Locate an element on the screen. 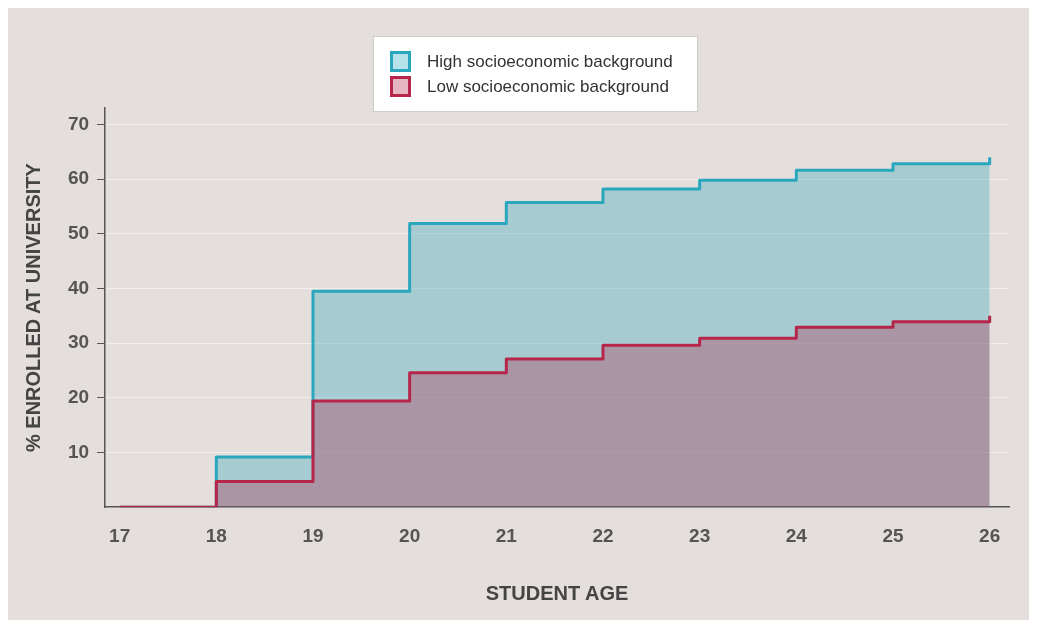  legend-label: High socioeconomic background is located at coordinates (550, 61).